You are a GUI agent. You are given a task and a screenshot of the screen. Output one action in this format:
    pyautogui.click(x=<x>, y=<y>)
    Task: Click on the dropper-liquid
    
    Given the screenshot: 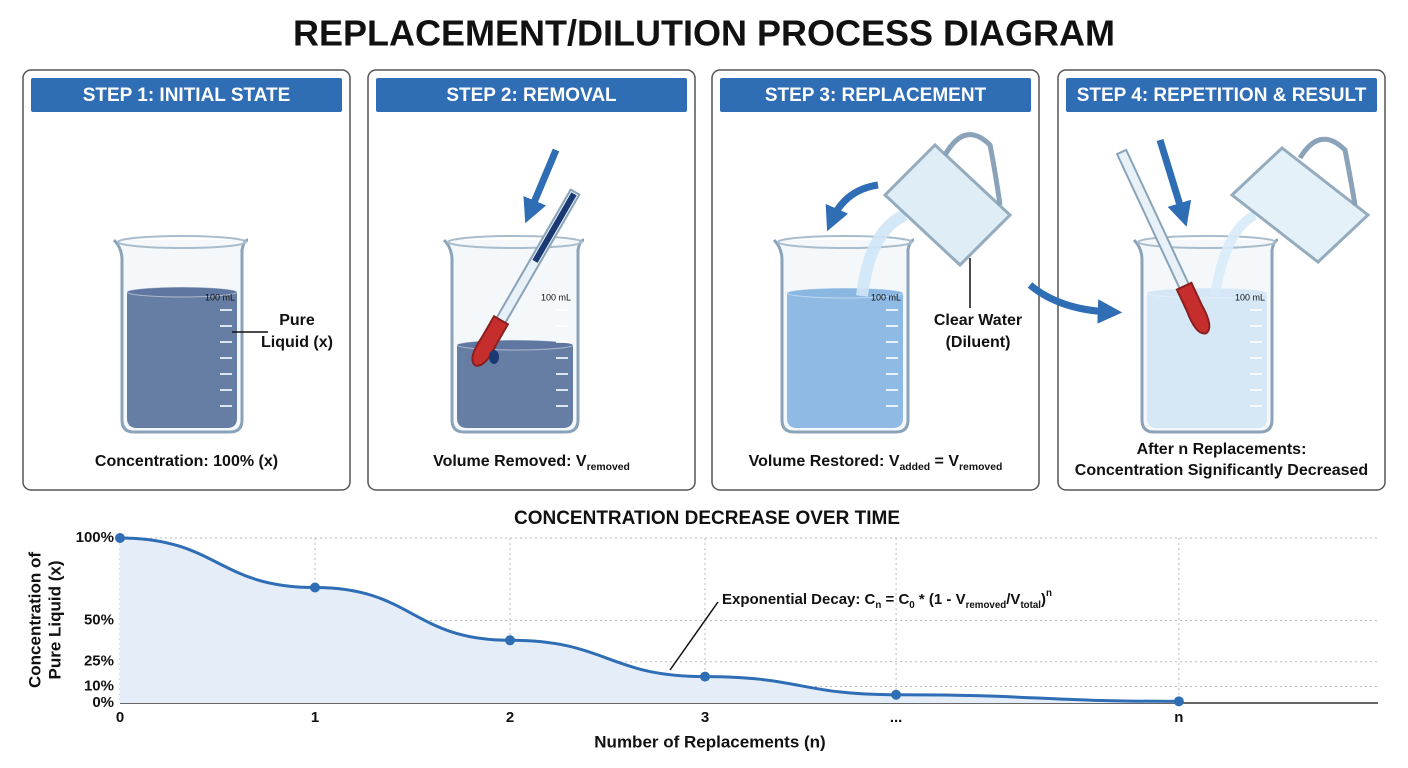 What is the action you would take?
    pyautogui.click(x=554, y=227)
    